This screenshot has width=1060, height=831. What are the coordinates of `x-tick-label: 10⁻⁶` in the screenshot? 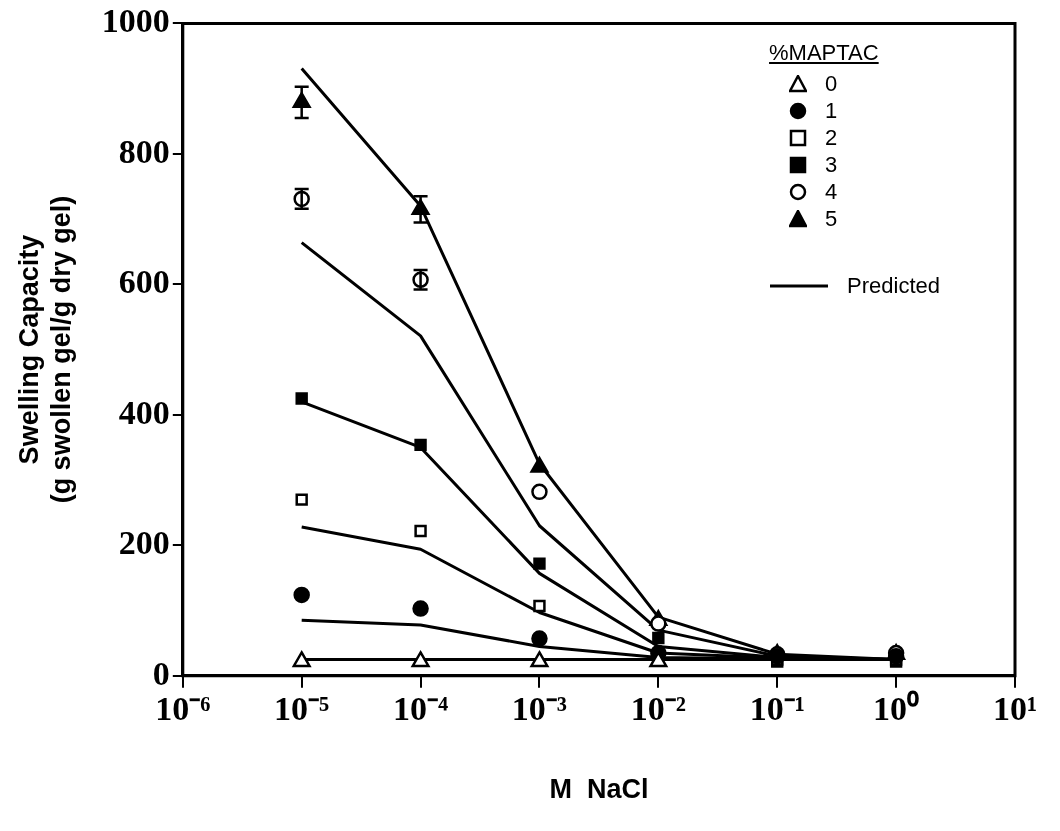 It's located at (183, 708).